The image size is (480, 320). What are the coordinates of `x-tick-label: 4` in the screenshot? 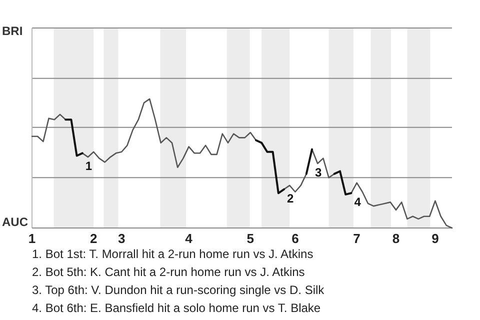 It's located at (189, 238).